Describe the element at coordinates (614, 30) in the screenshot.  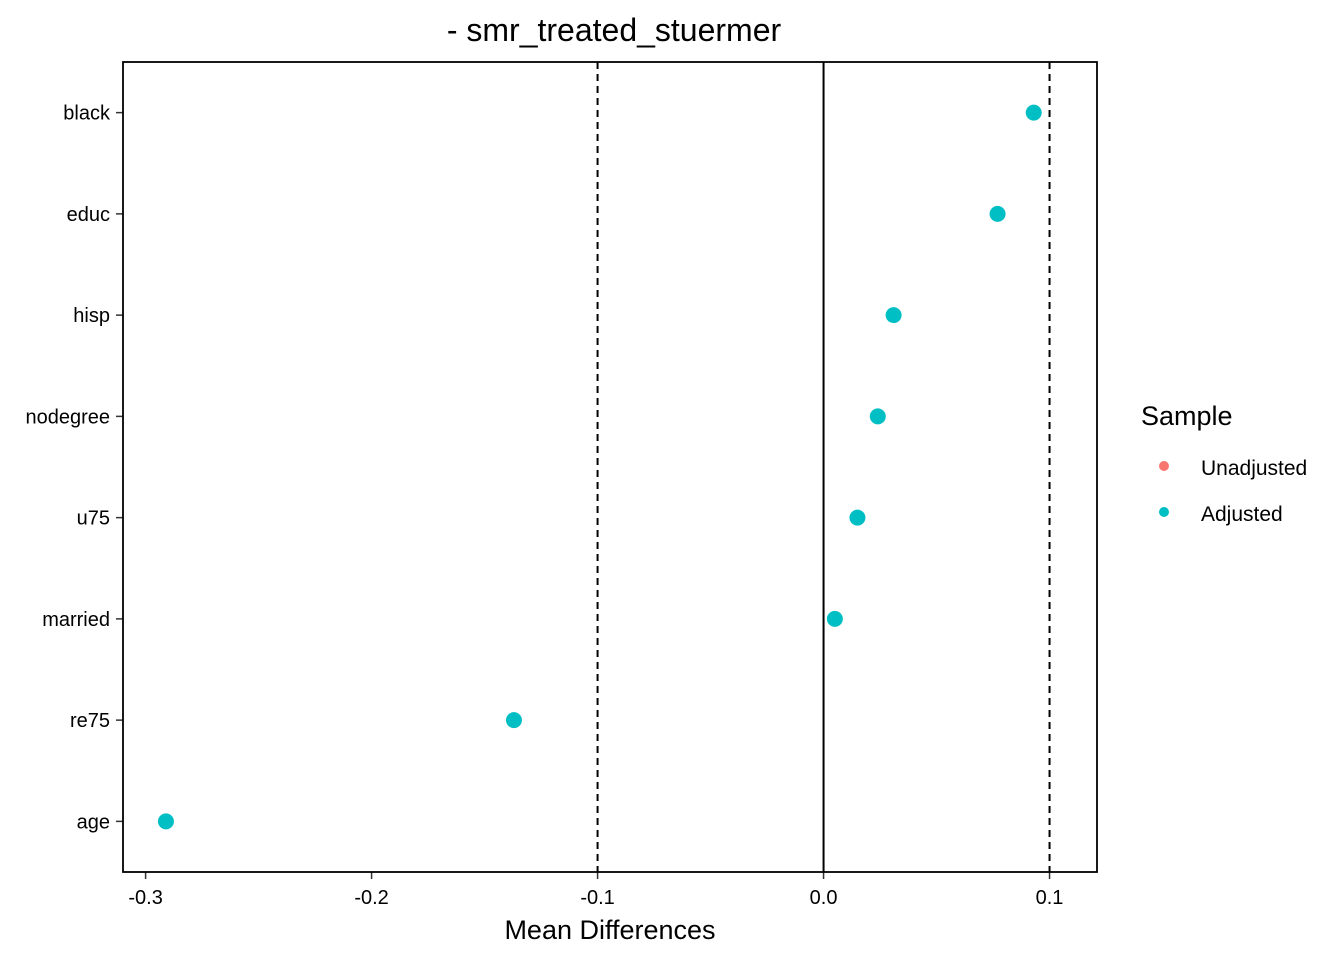
I see `chart-title: - smr_treated_stuermer` at that location.